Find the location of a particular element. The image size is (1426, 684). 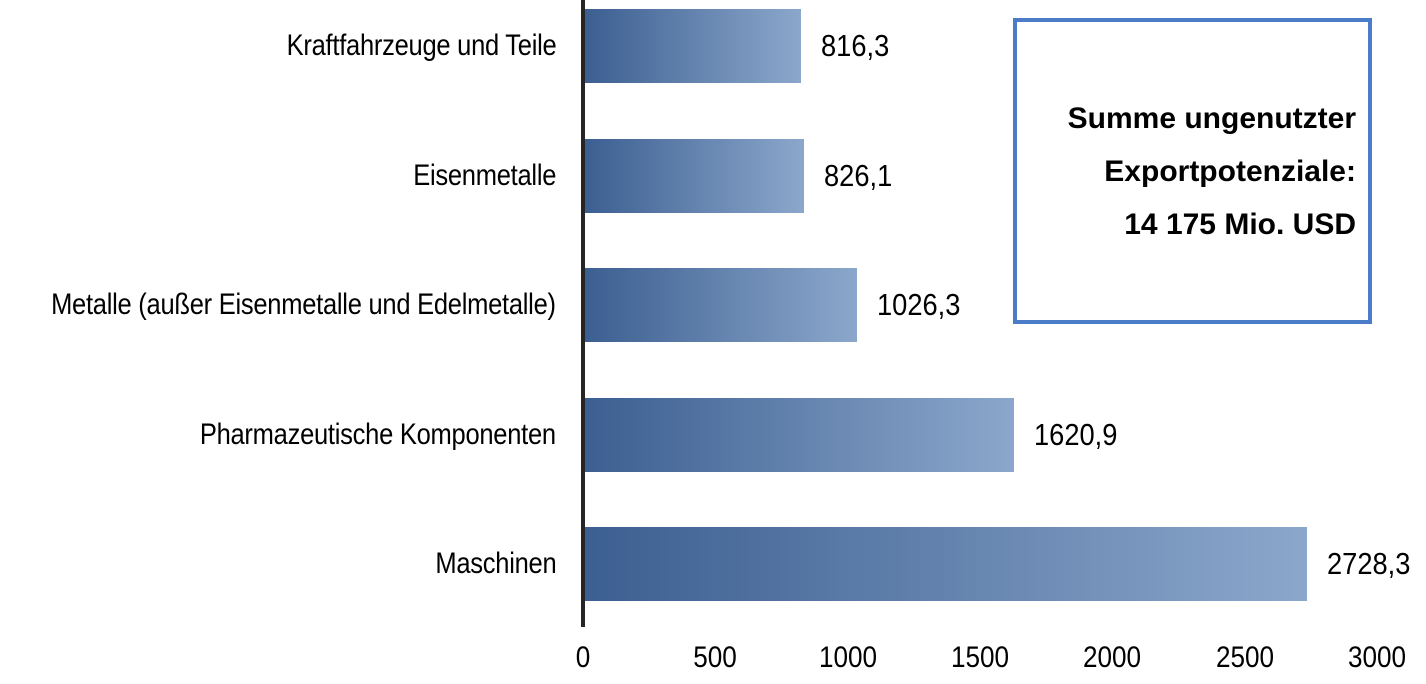

x-axis-tick-label: 500 is located at coordinates (715, 657).